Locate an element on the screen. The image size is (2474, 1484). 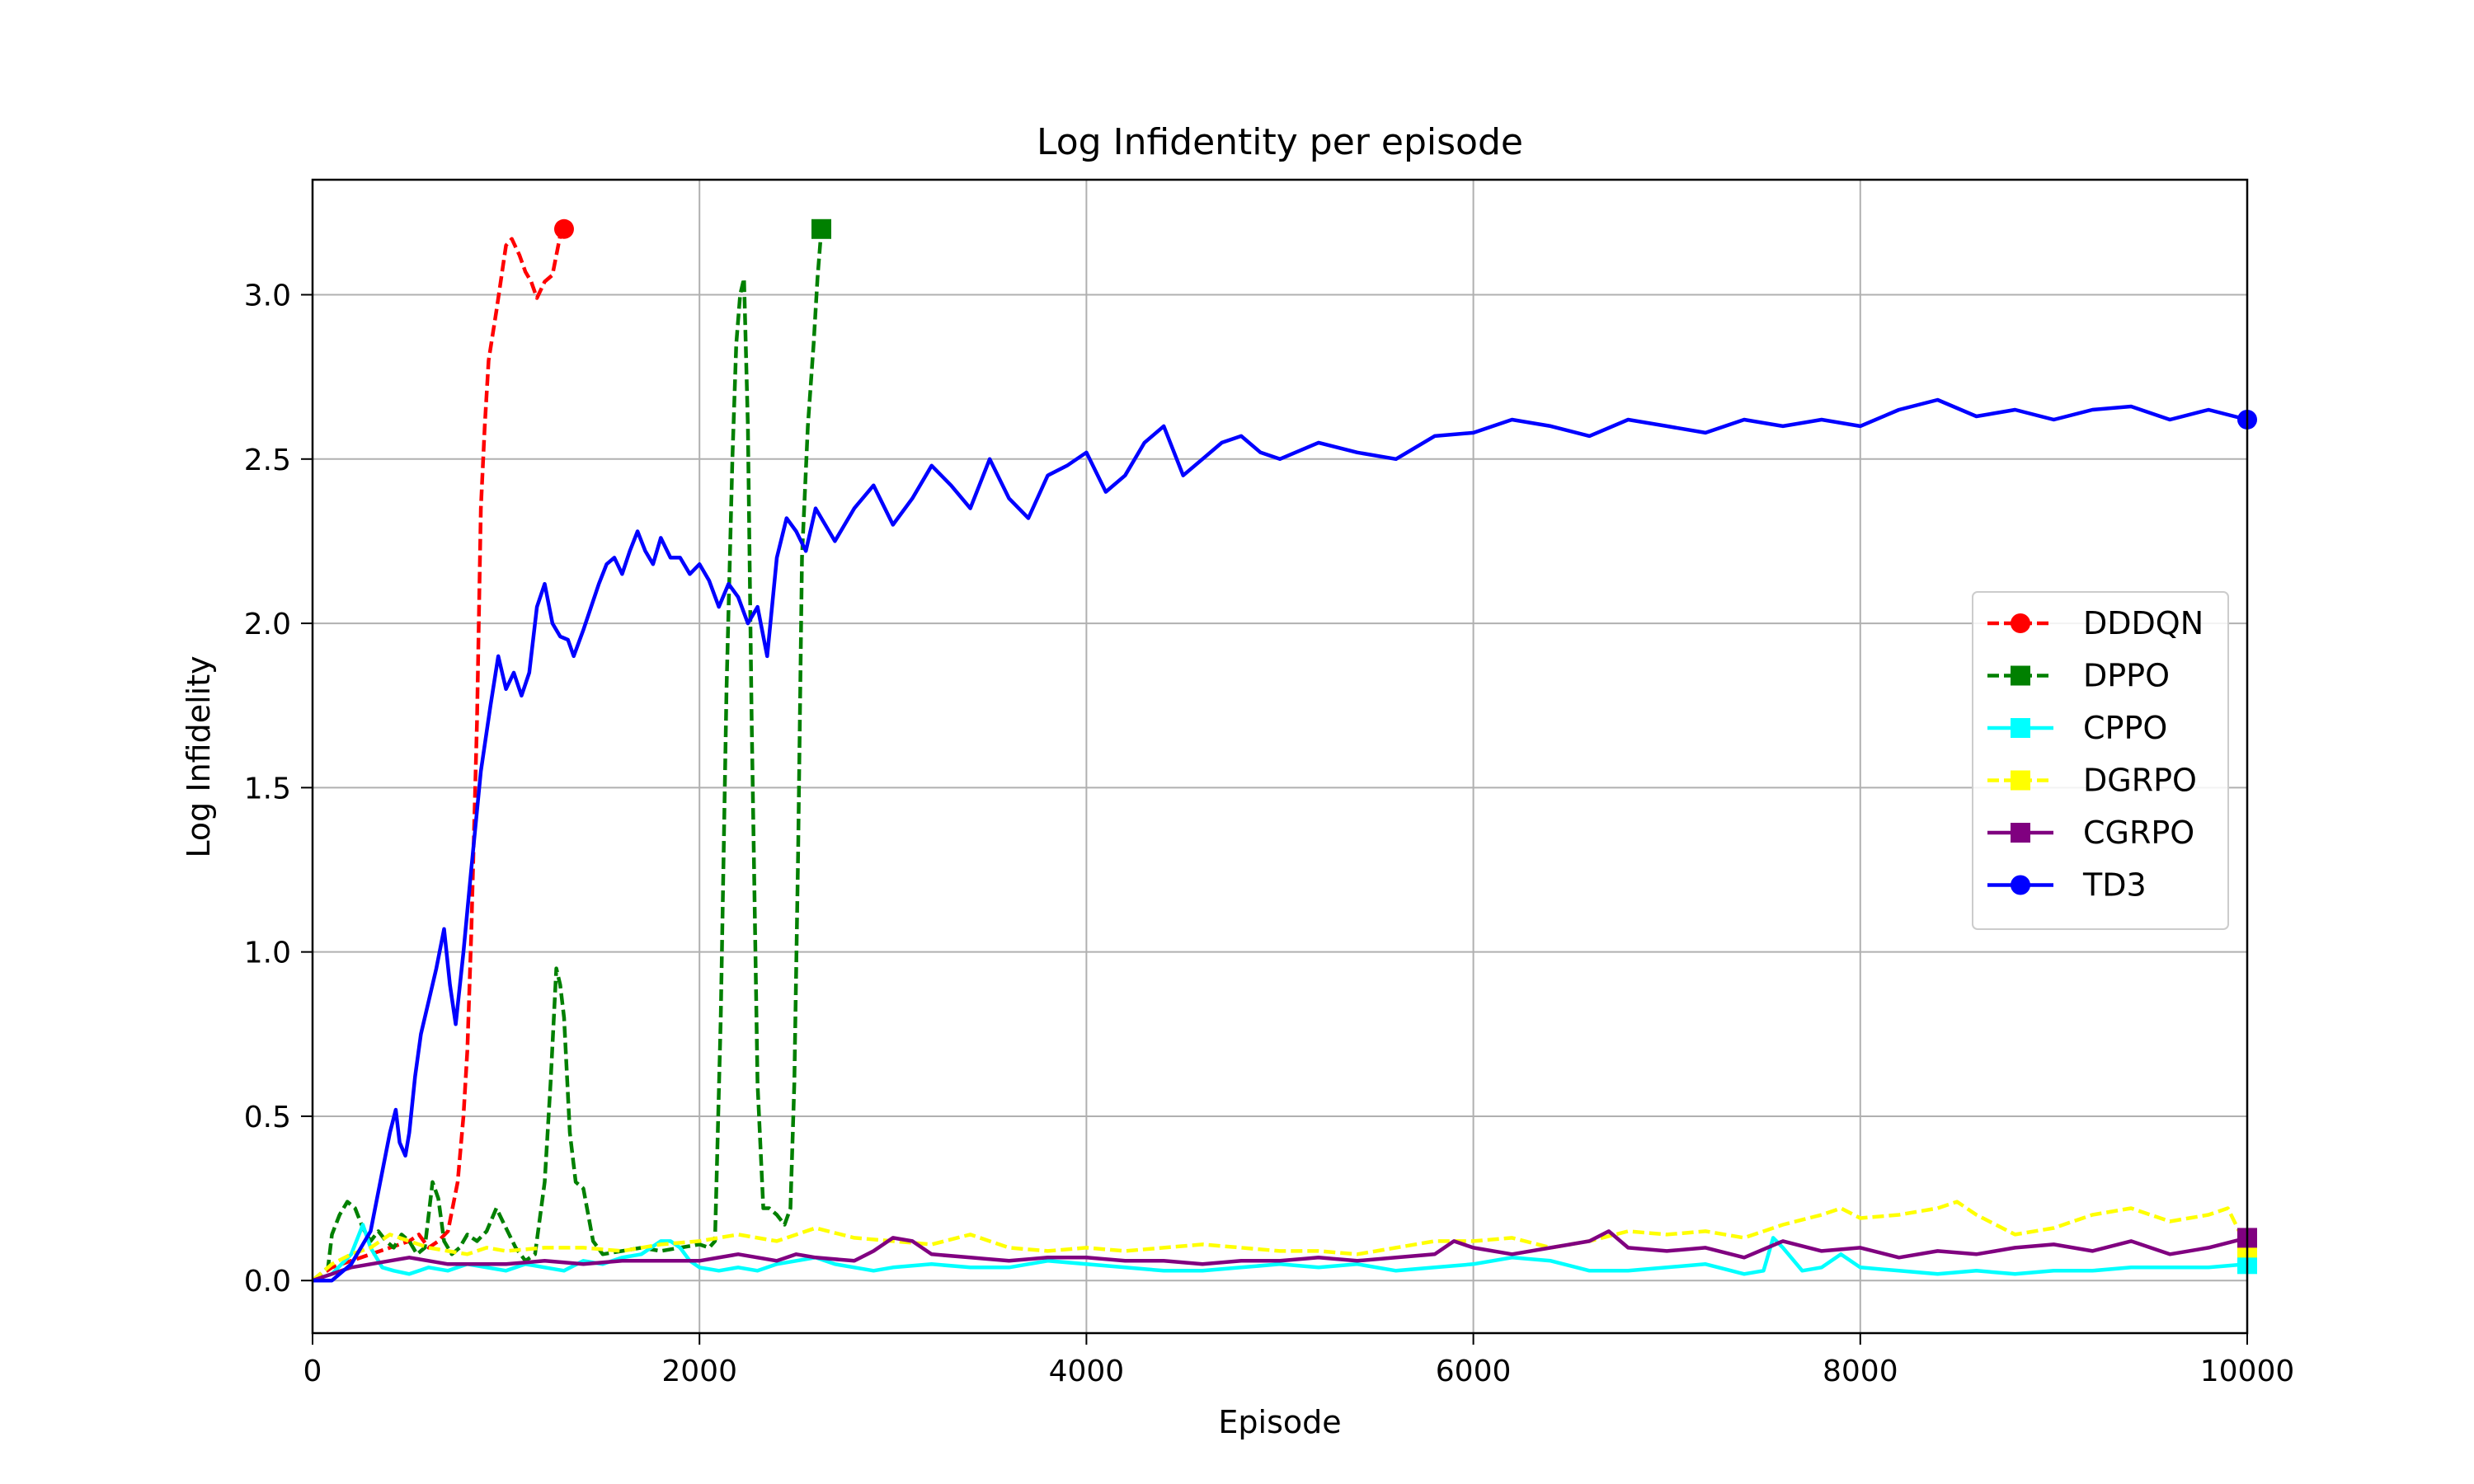
legend-marker-dppo is located at coordinates (2020, 675).